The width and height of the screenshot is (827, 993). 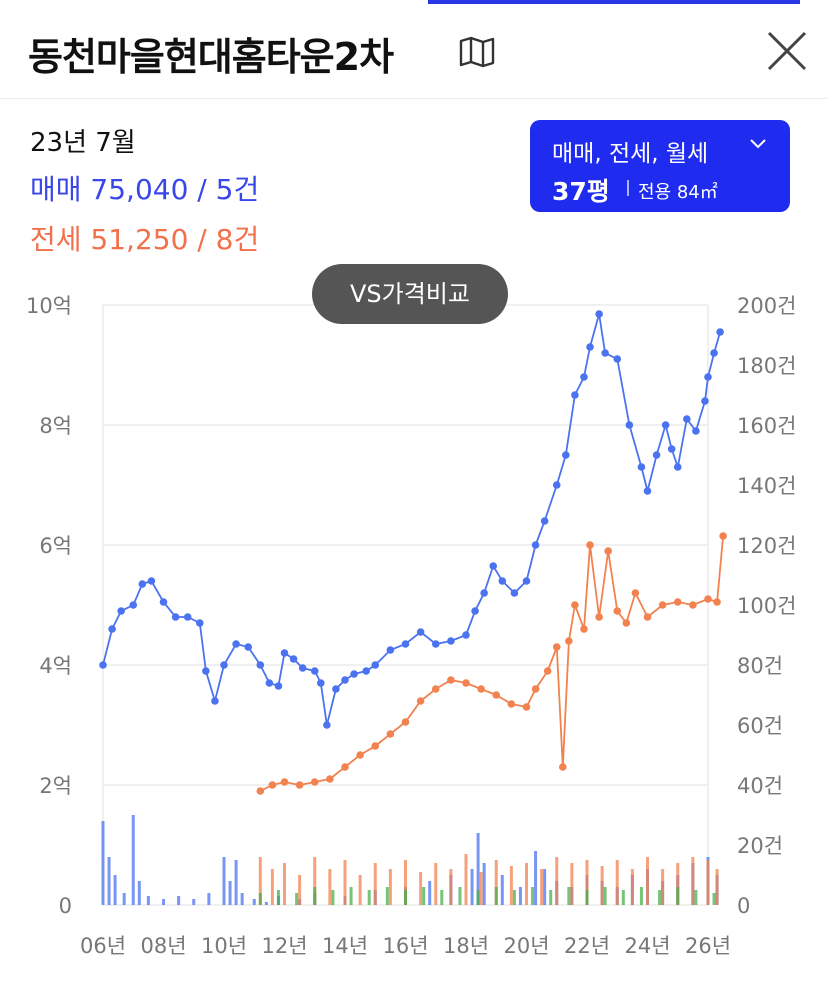 What do you see at coordinates (83, 143) in the screenshot?
I see `selected-date: 23년 7월` at bounding box center [83, 143].